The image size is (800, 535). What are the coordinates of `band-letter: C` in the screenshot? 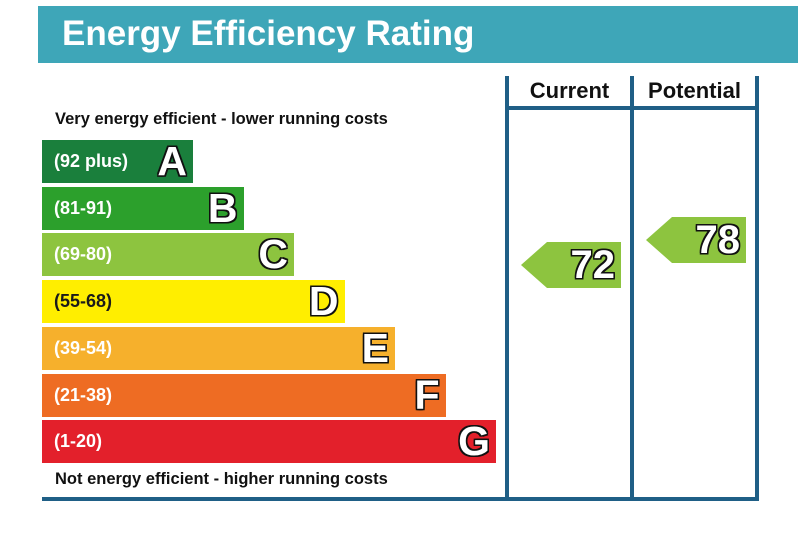 It's located at (273, 254).